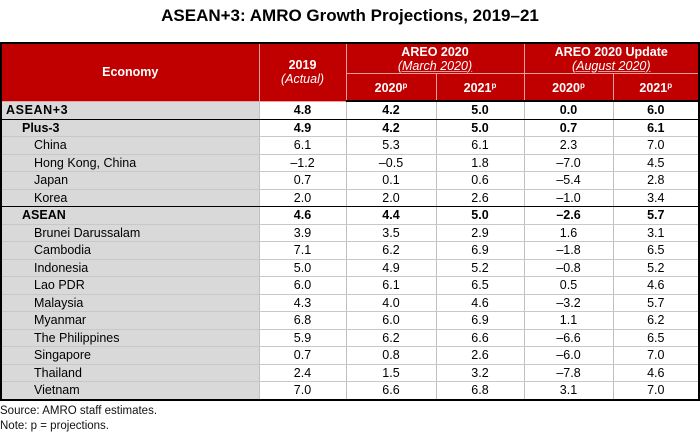  I want to click on value-update-2021: 4.6, so click(656, 373).